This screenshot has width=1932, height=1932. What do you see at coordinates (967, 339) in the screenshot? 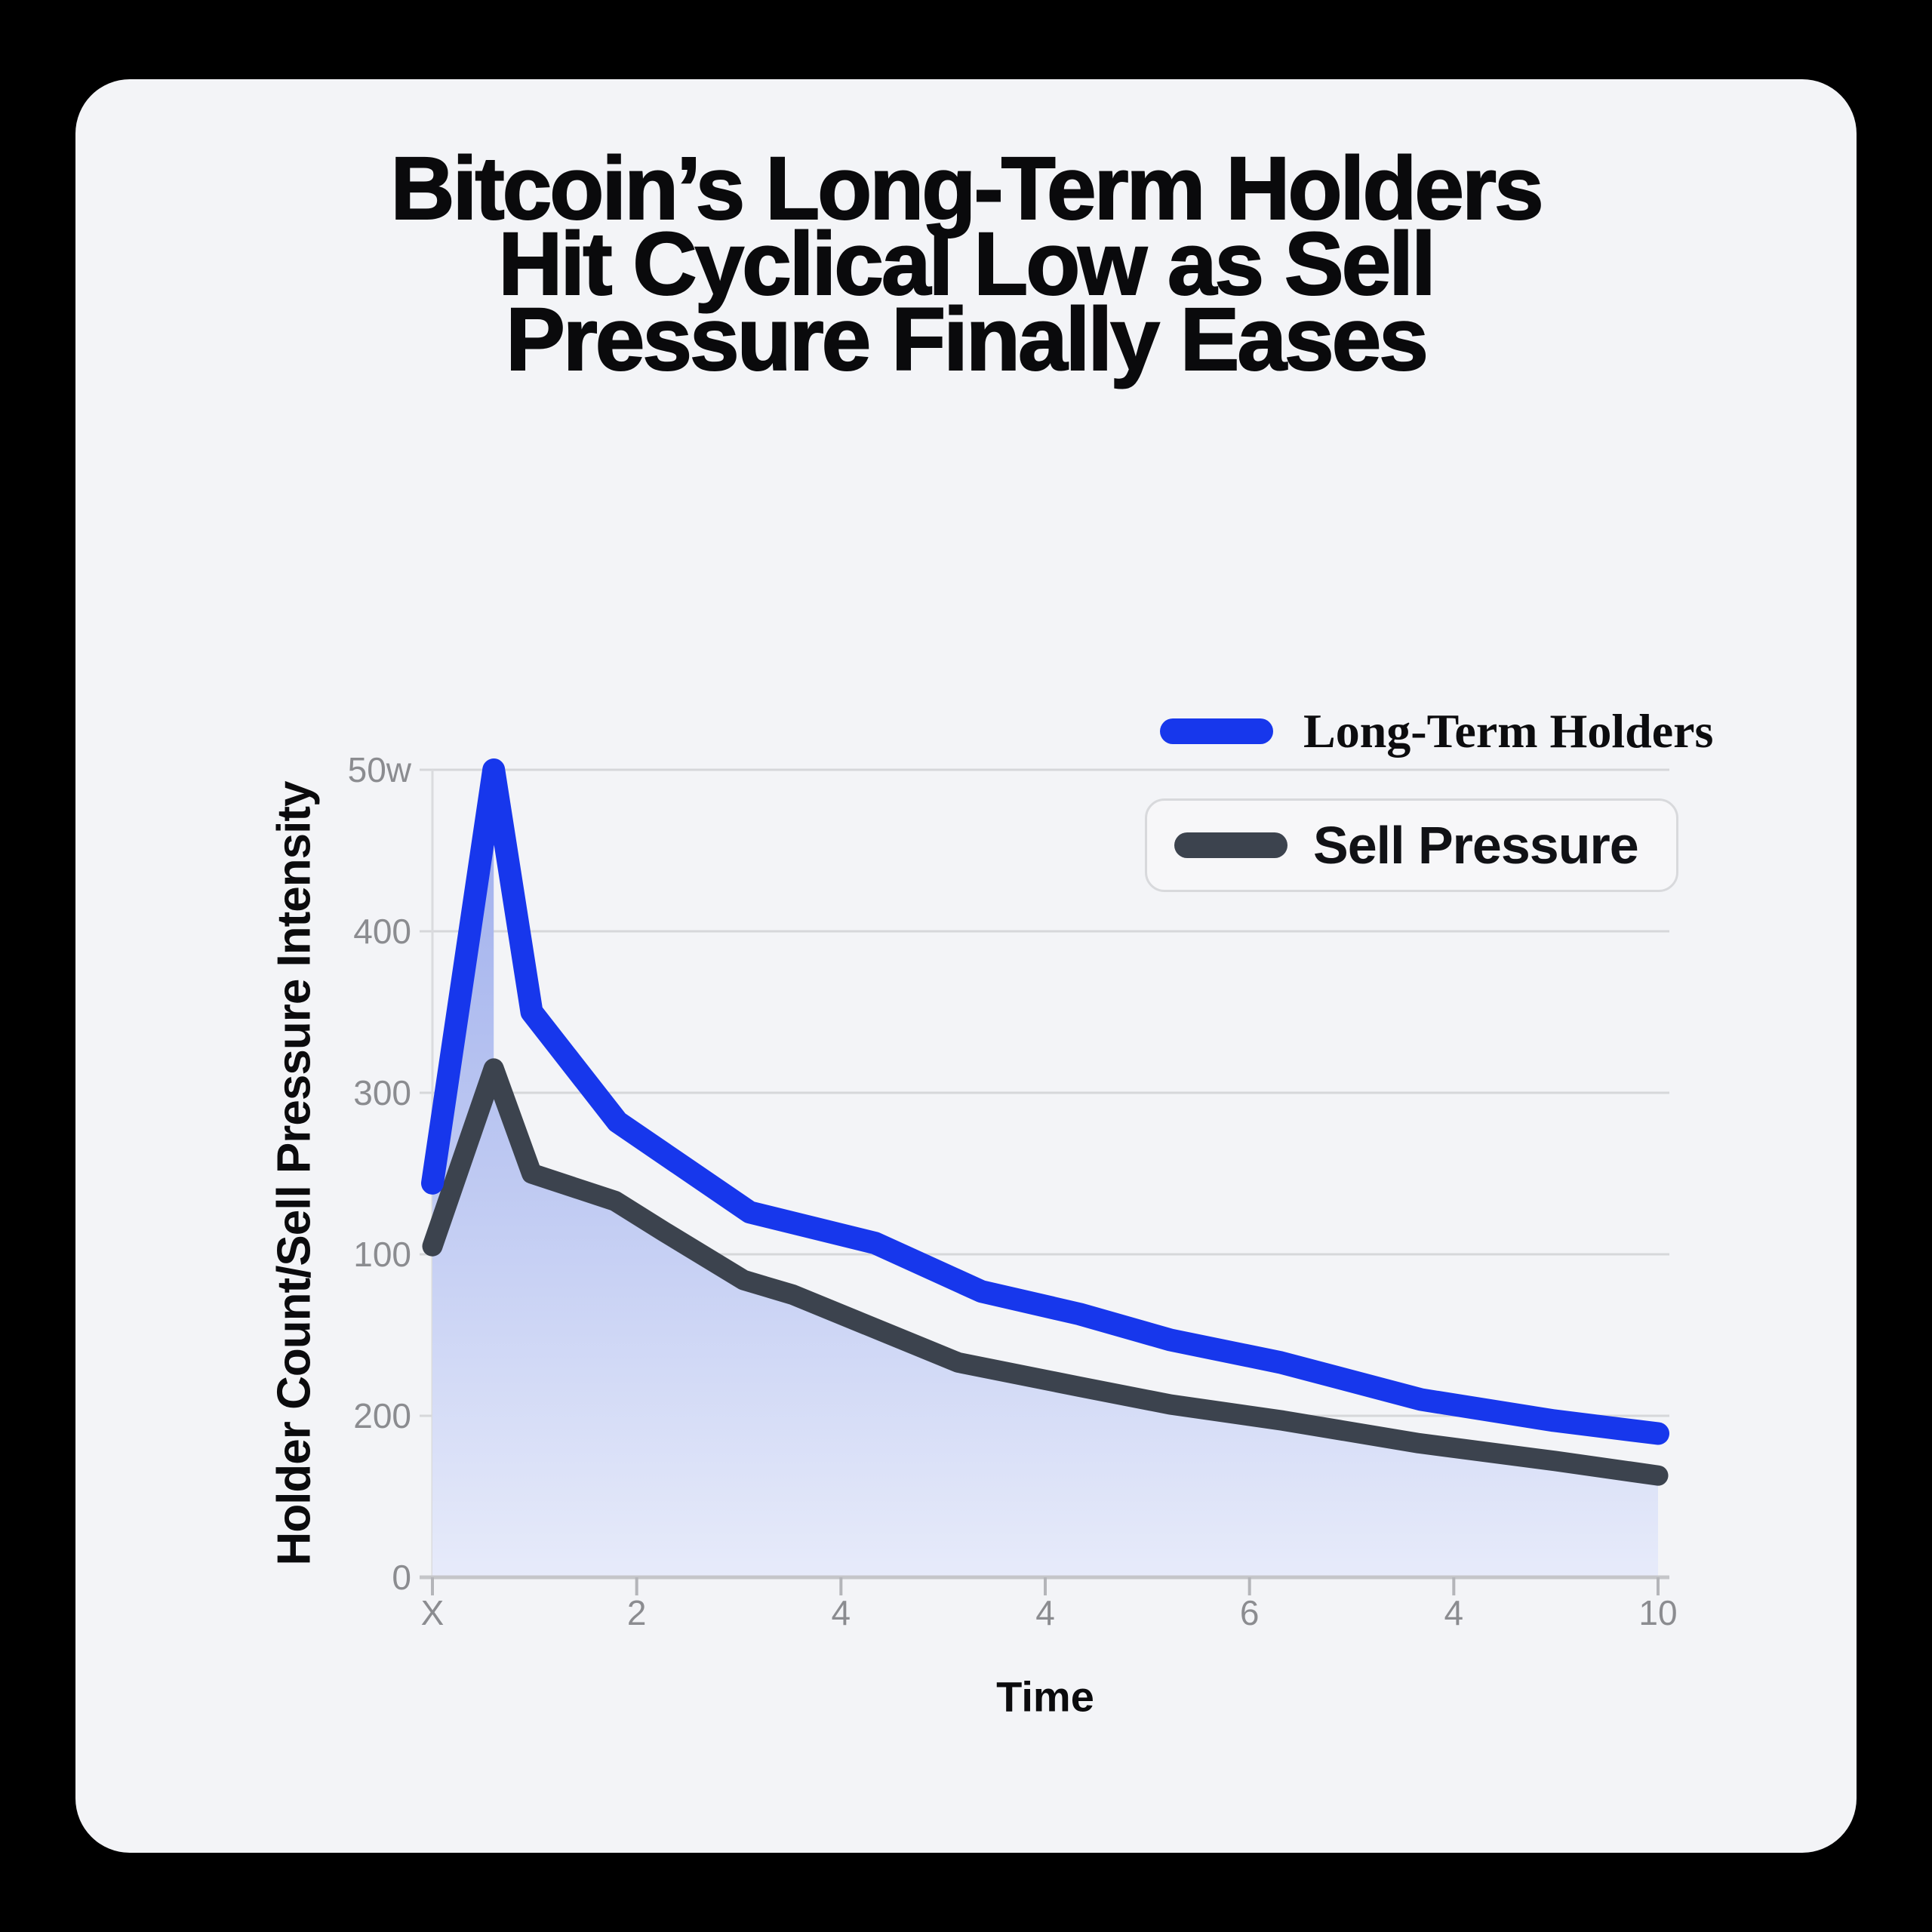
I see `title-line-3: Pressure Finally Eases` at bounding box center [967, 339].